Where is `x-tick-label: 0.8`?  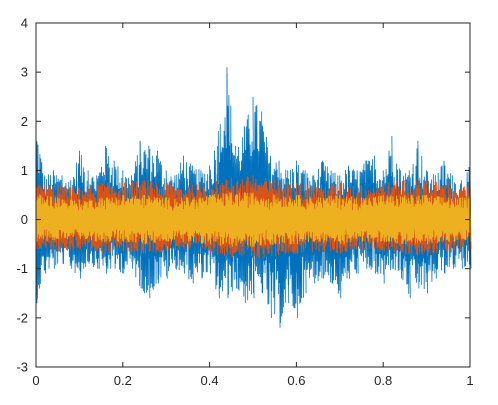 x-tick-label: 0.8 is located at coordinates (383, 380).